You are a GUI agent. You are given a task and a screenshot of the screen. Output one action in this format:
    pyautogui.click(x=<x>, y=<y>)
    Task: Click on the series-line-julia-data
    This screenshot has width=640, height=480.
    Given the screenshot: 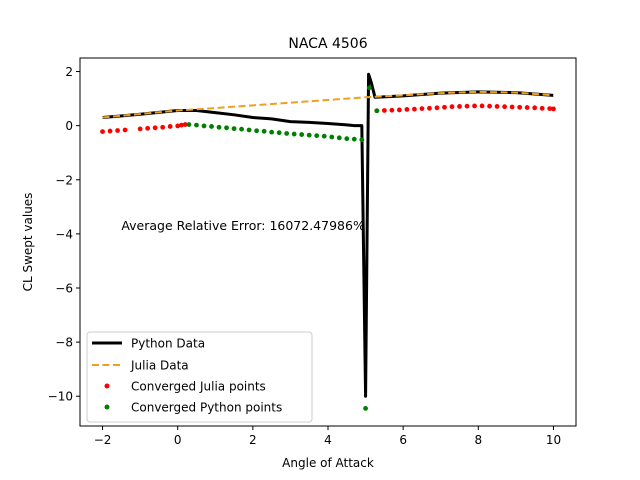 What is the action you would take?
    pyautogui.click(x=328, y=104)
    